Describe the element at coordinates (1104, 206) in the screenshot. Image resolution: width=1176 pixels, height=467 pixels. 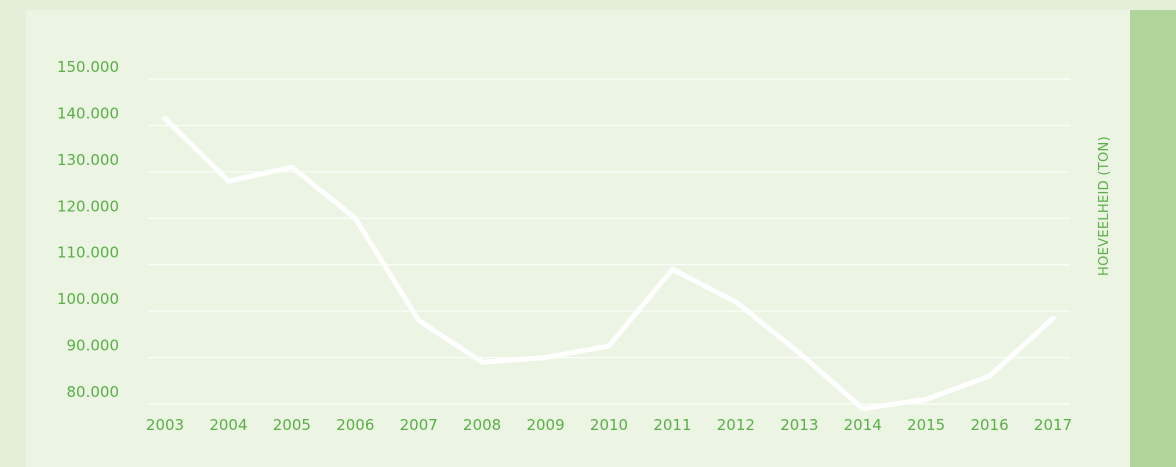
I see `y-axis-label: HOEVEELHEID (TON)` at that location.